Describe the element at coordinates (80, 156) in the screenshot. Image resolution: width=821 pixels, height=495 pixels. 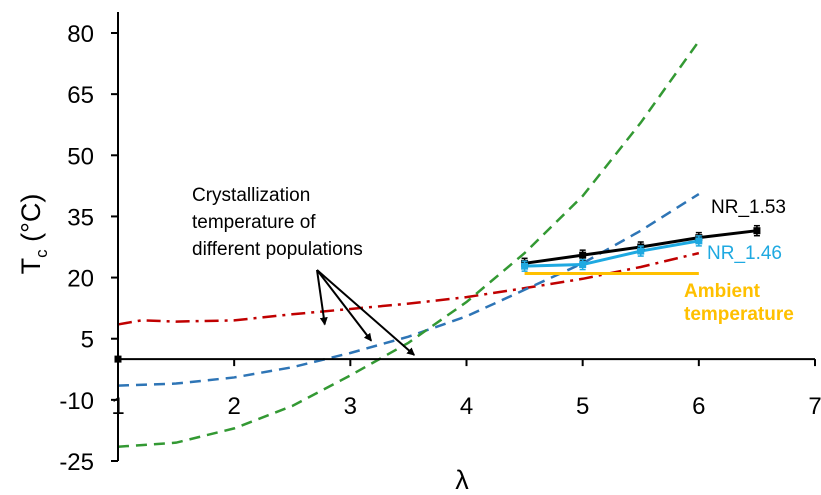
I see `y-tick-label: 50` at that location.